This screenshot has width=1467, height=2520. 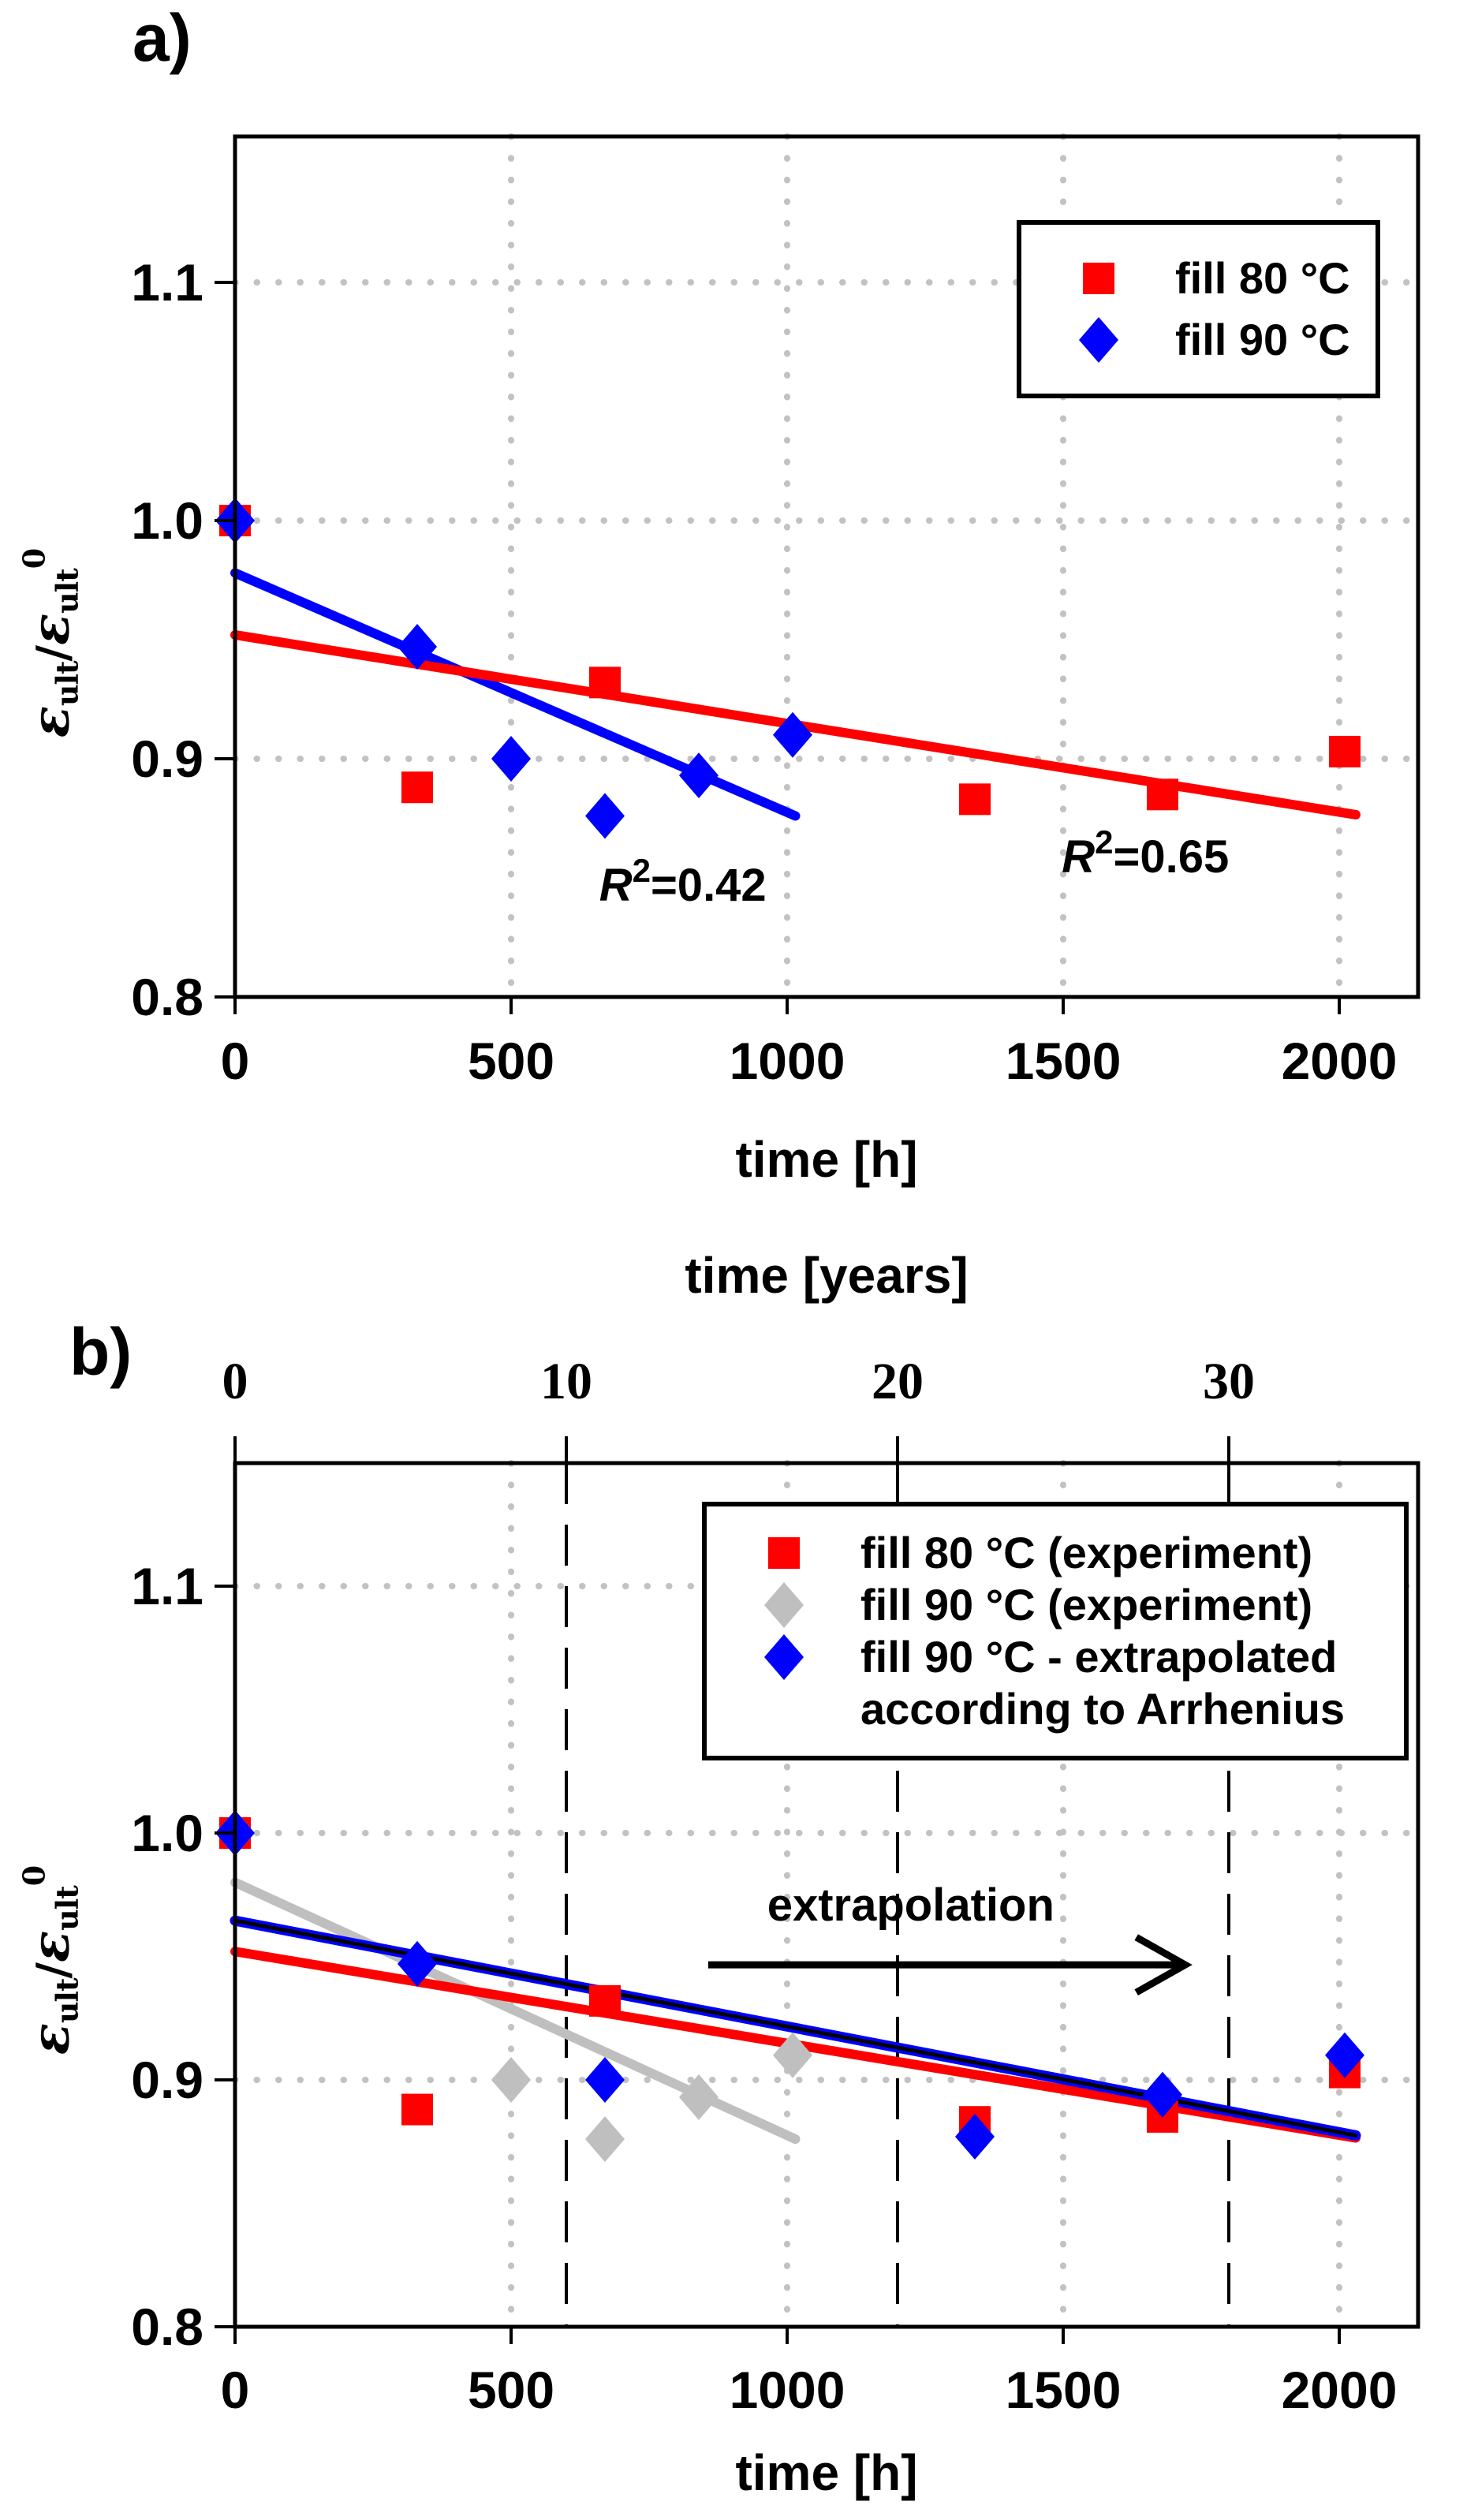 I want to click on years-tick-label-0: 0, so click(x=235, y=1381).